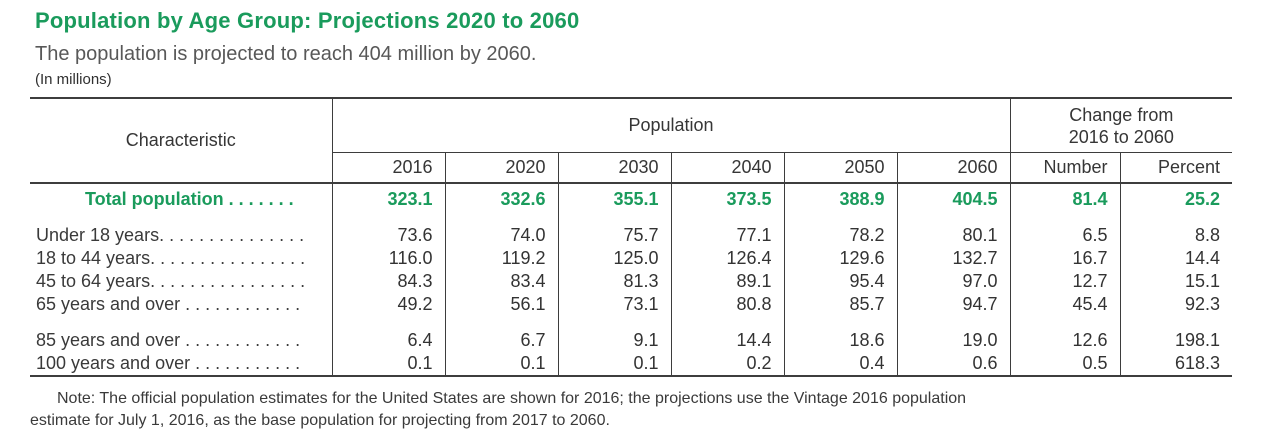 The height and width of the screenshot is (435, 1280). Describe the element at coordinates (953, 168) in the screenshot. I see `column-header-2060: 2060` at that location.